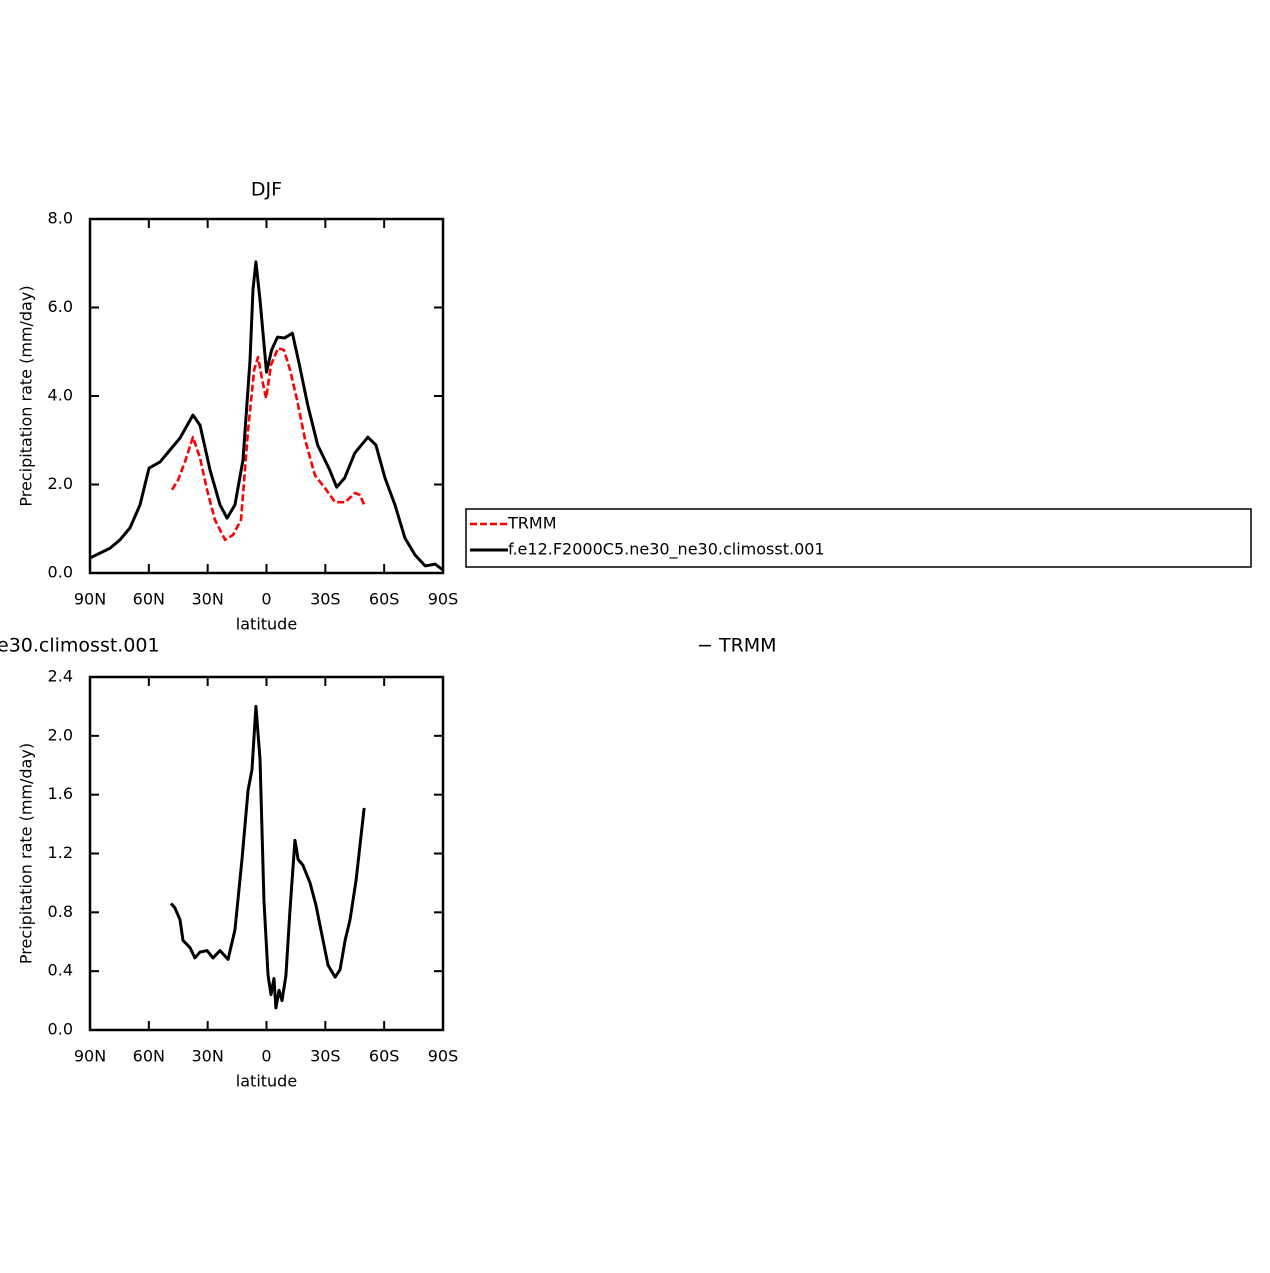 This screenshot has height=1273, width=1270. Describe the element at coordinates (60, 306) in the screenshot. I see `y-tick-label: 6.0` at that location.